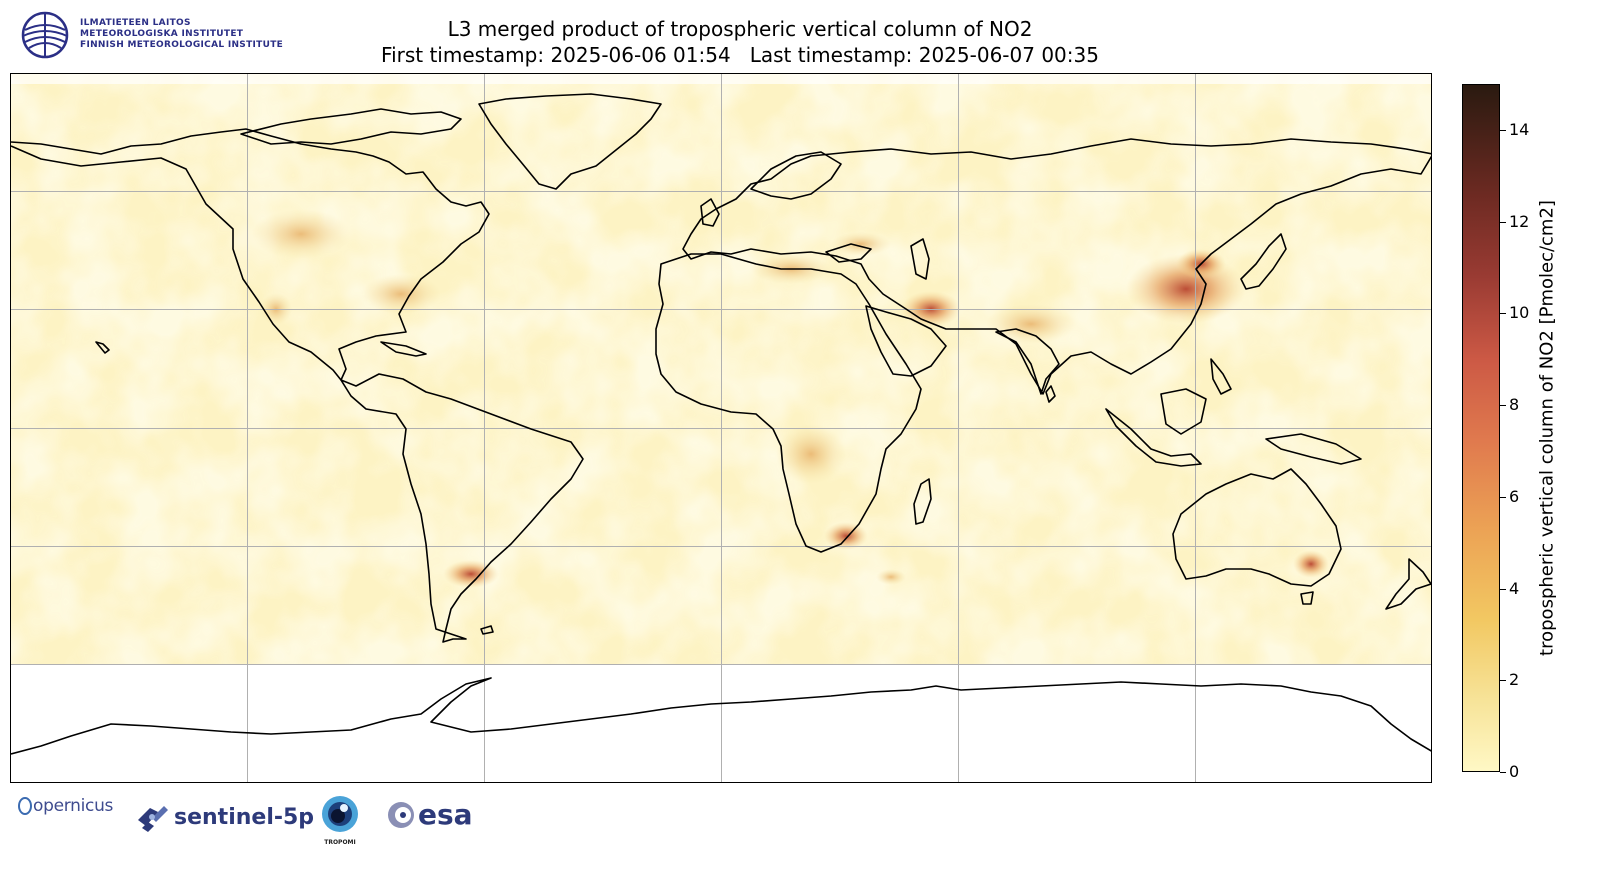 The width and height of the screenshot is (1597, 870). I want to click on coast-new-zealand, so click(1408, 584).